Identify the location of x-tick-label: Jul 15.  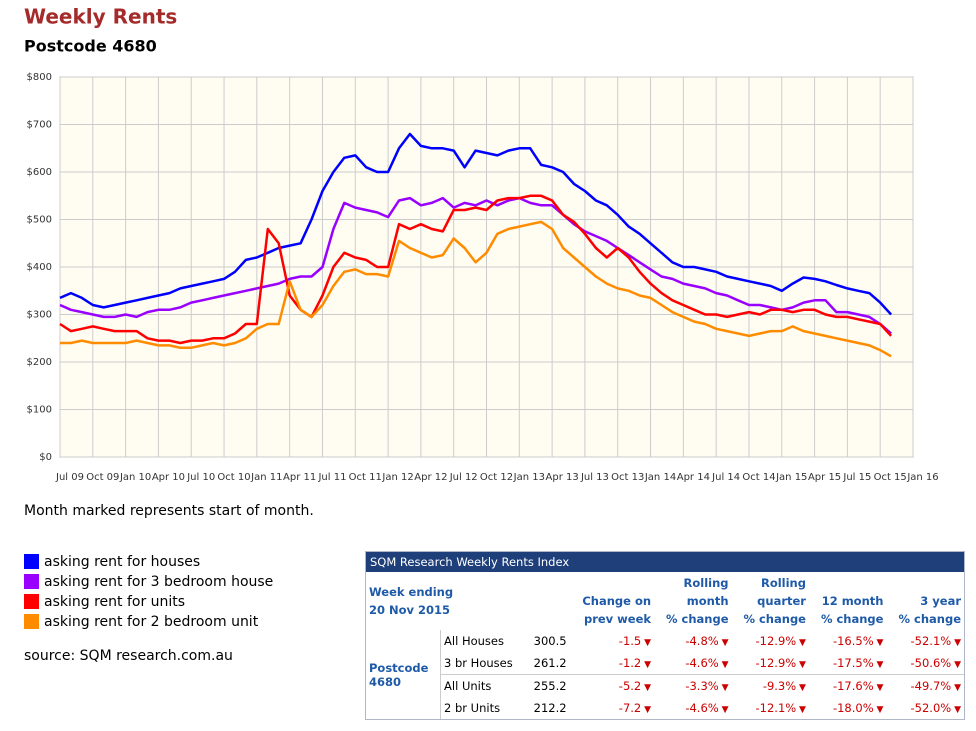
(856, 477).